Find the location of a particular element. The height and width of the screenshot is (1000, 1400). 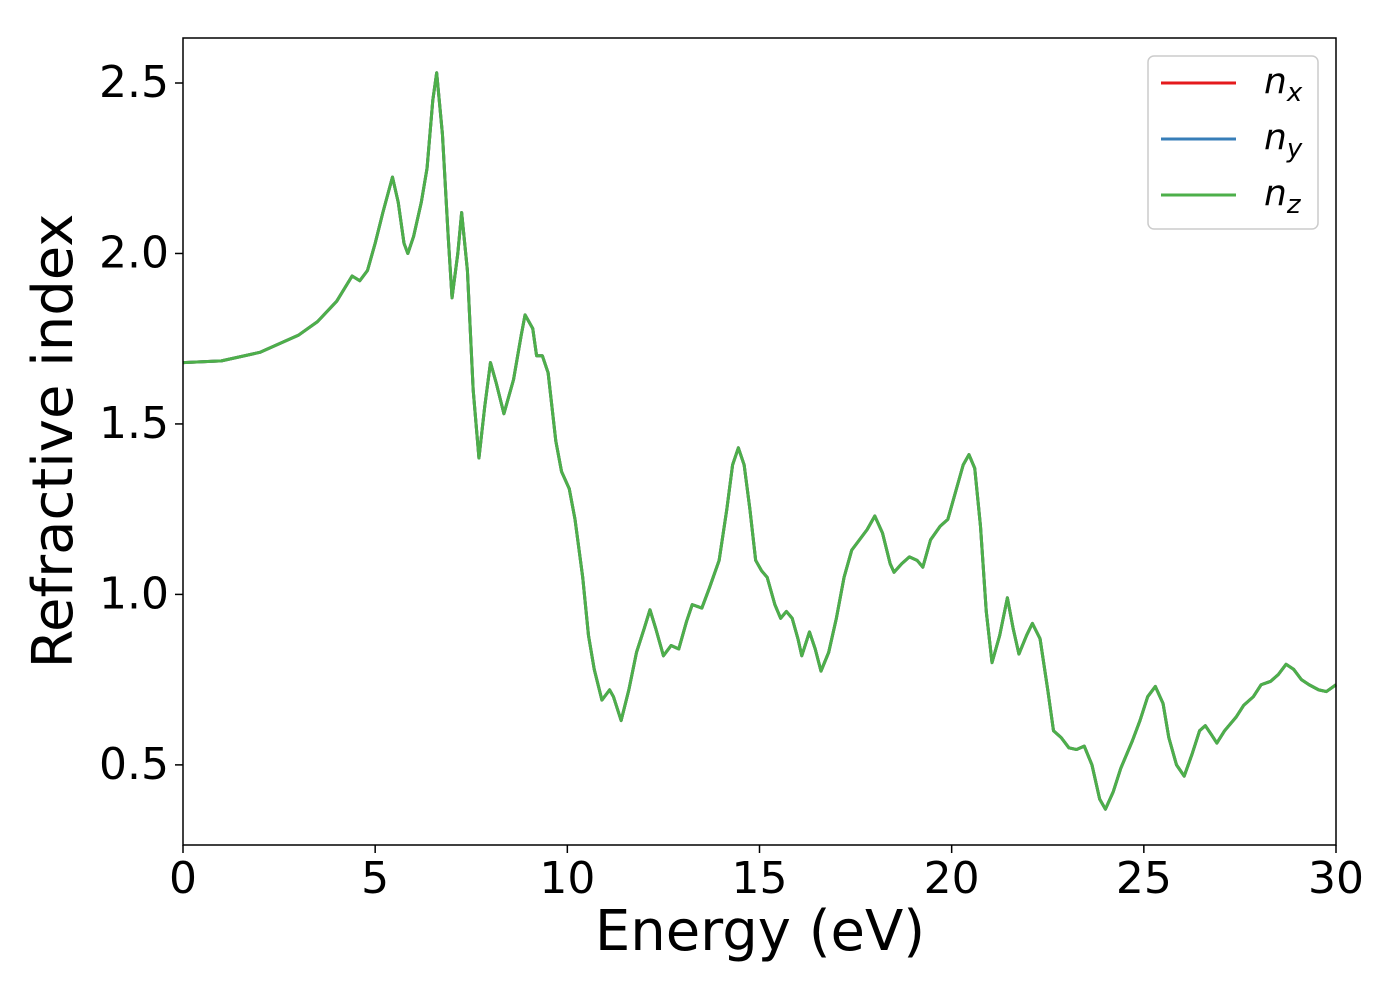

legend: nx ny nz is located at coordinates (1233, 142).